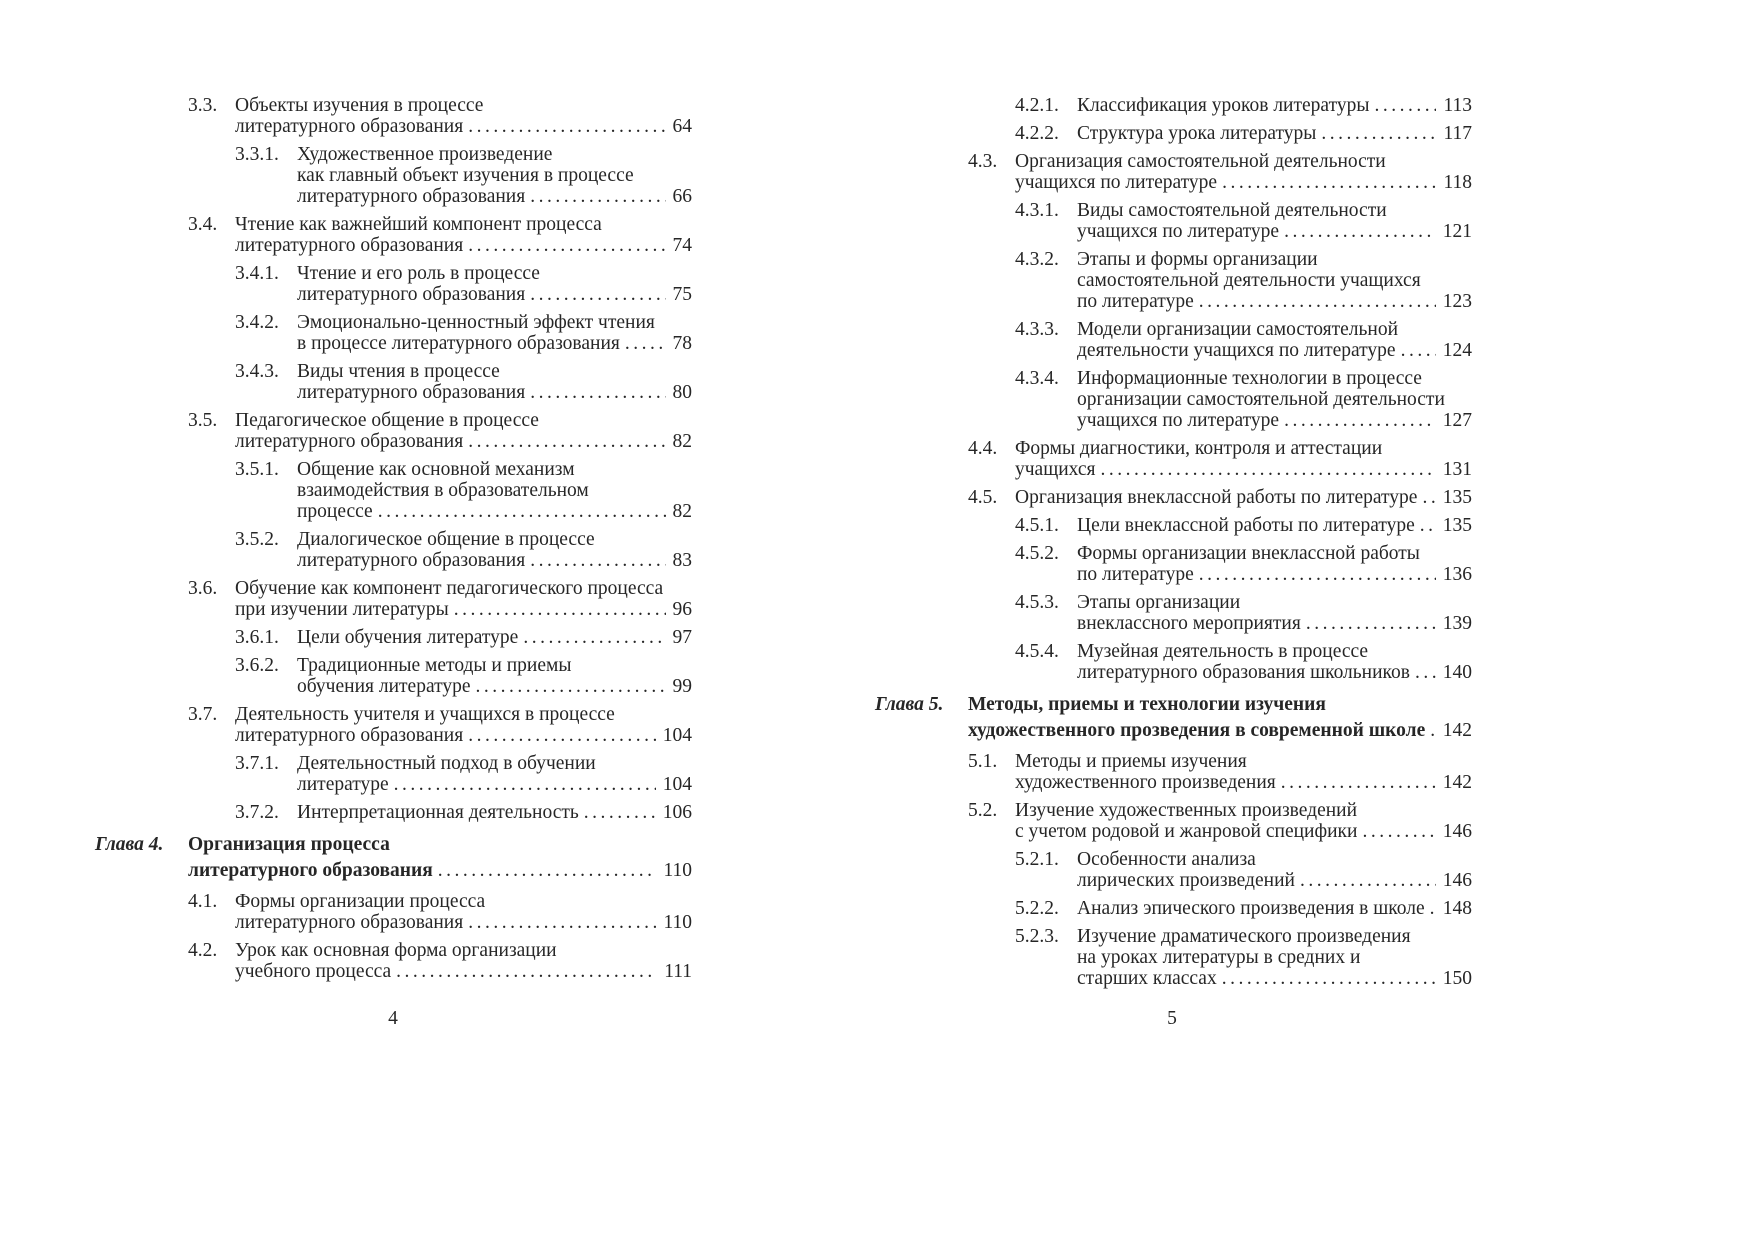 Image resolution: width=1749 pixels, height=1241 pixels. I want to click on toc-entry-number: 3.3., so click(203, 105).